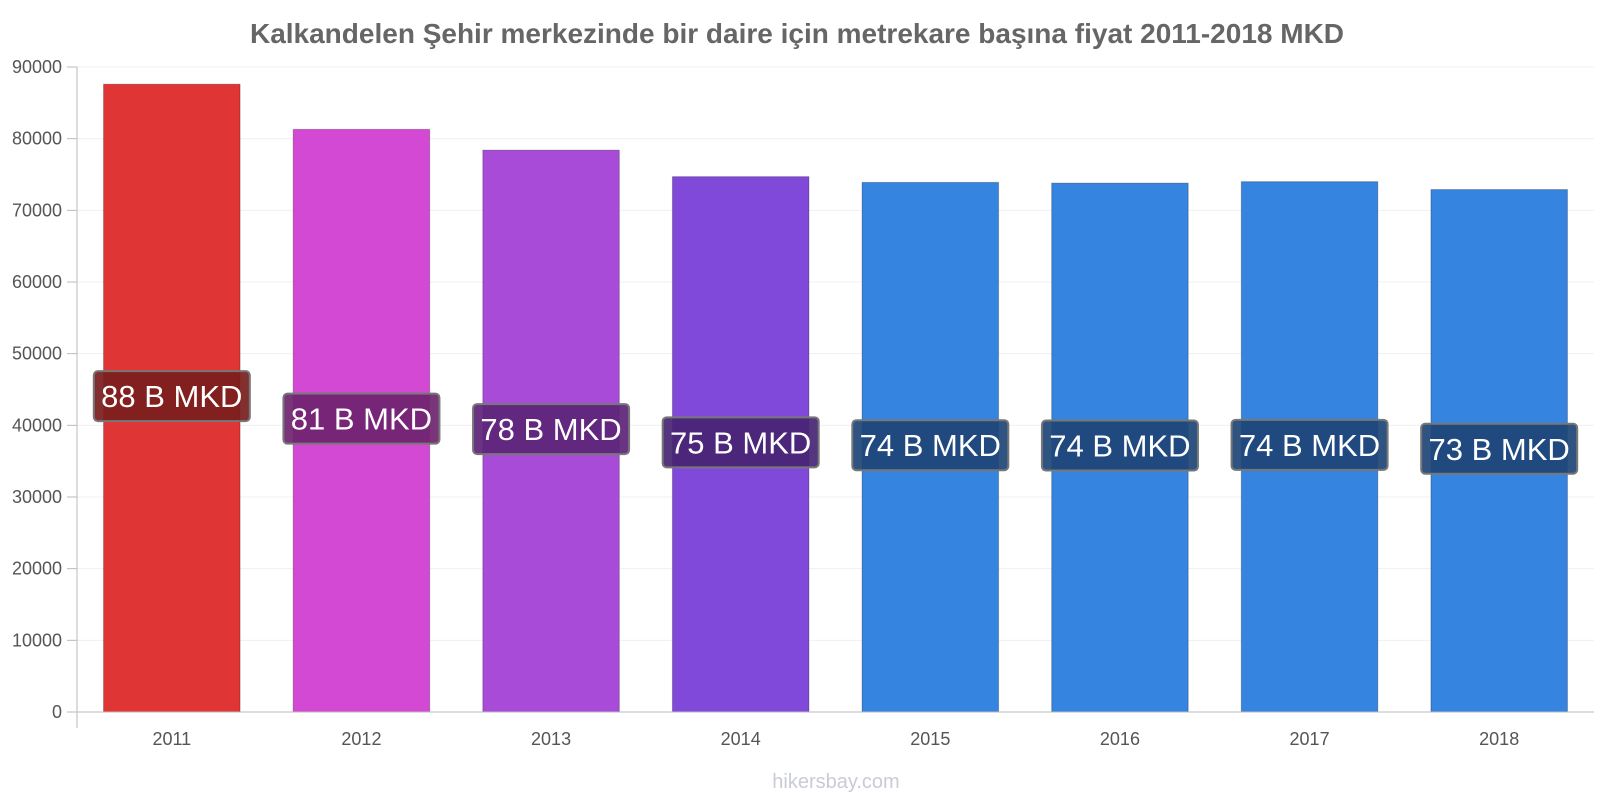 The image size is (1600, 800). Describe the element at coordinates (1310, 739) in the screenshot. I see `x-tick-label: 2017` at that location.